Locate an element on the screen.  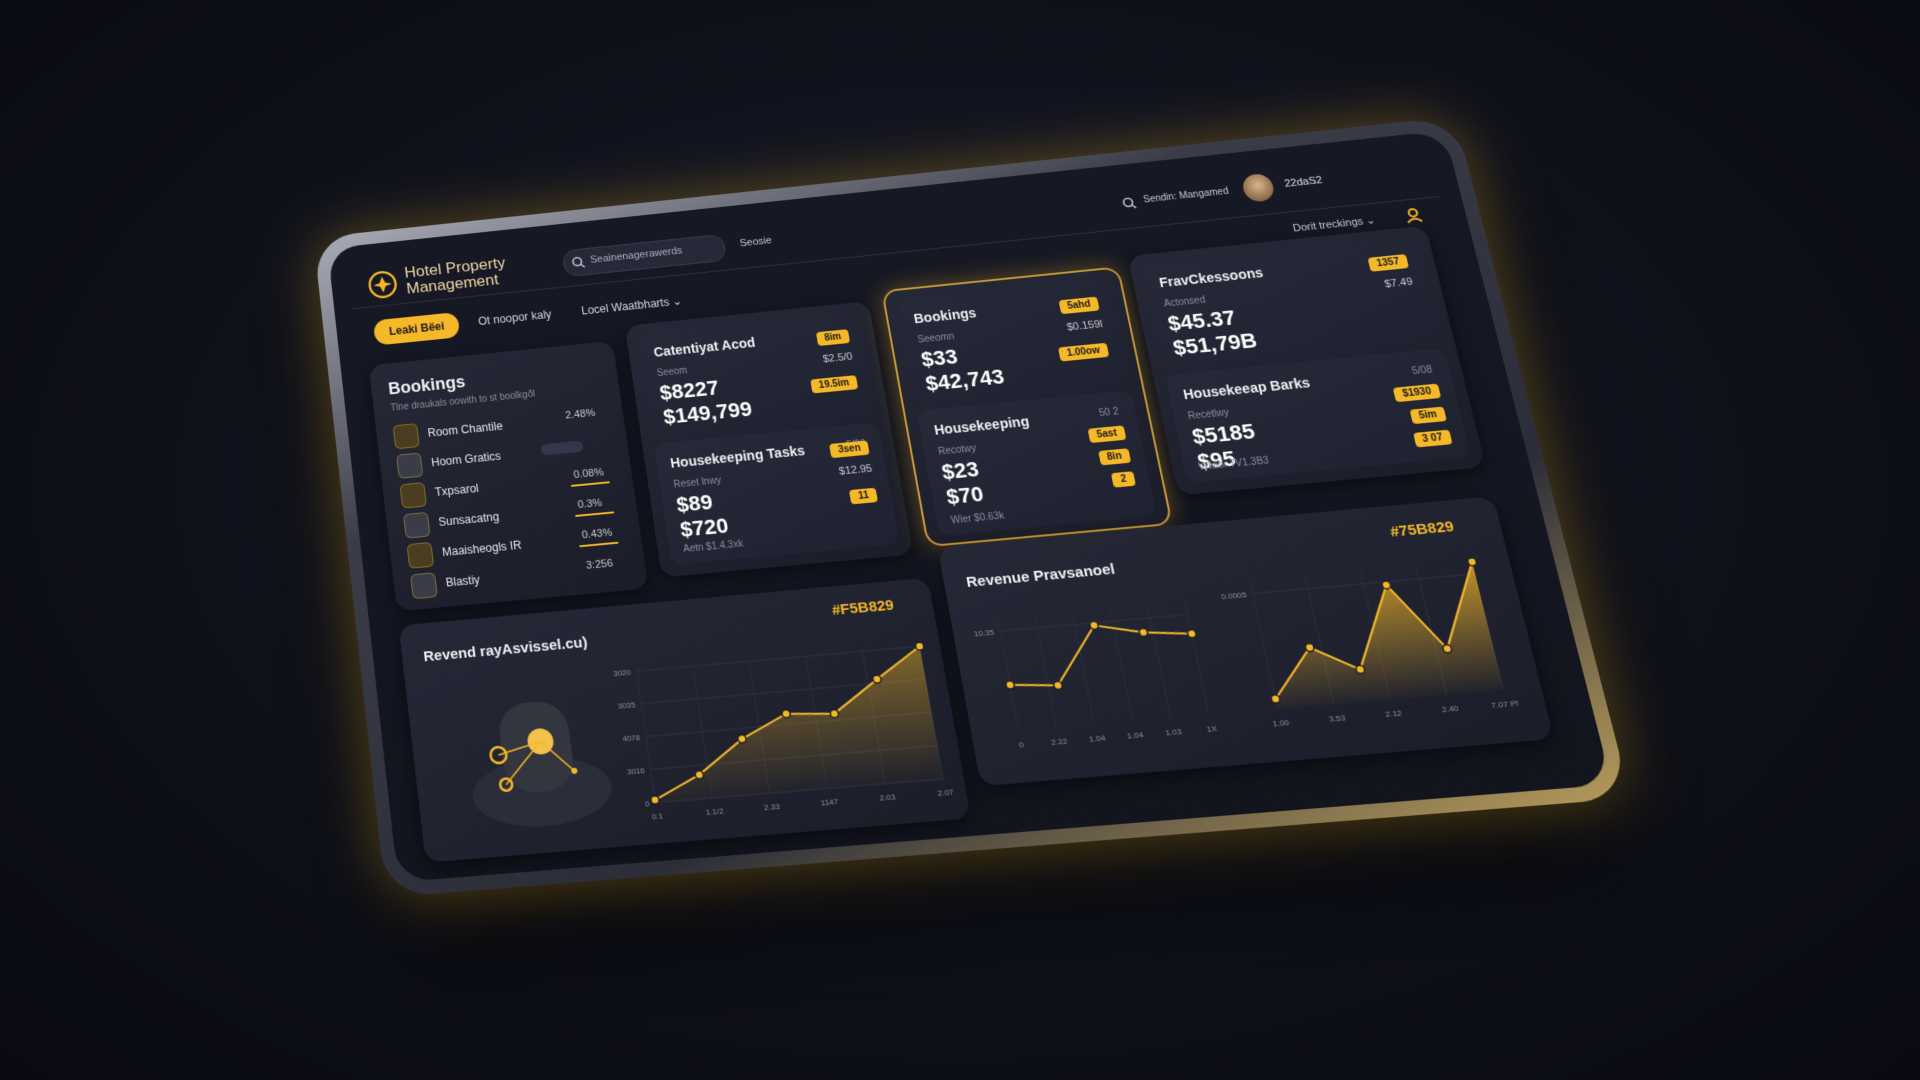
card-title: Bookings is located at coordinates (945, 315).